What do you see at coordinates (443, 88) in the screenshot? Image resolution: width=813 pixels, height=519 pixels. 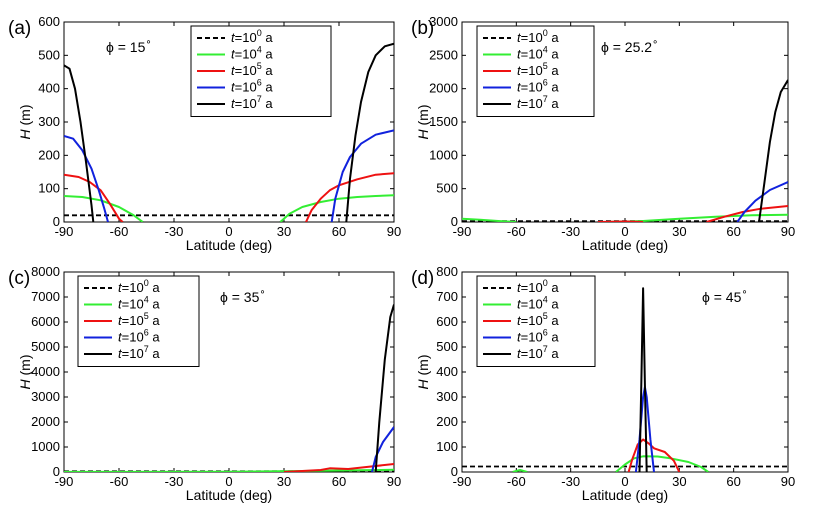 I see `y-tick-label: 2000` at bounding box center [443, 88].